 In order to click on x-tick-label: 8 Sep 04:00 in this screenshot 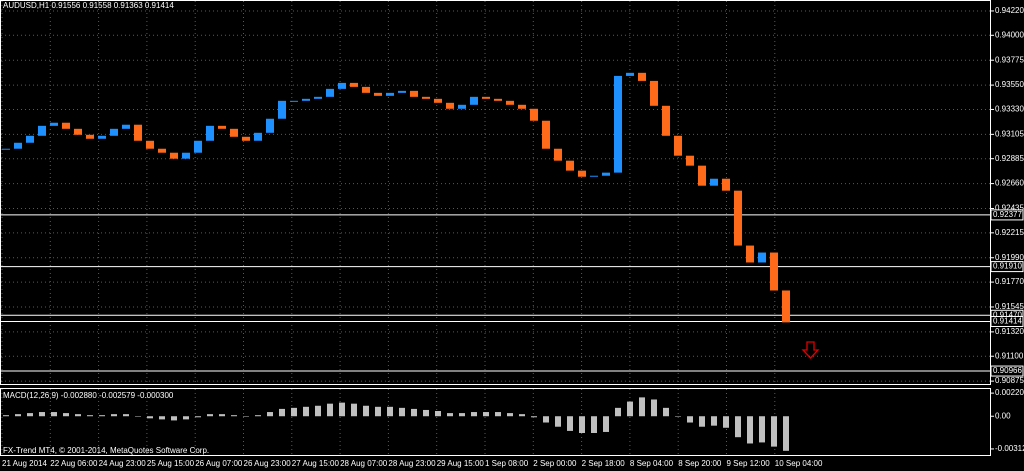, I will do `click(652, 463)`.